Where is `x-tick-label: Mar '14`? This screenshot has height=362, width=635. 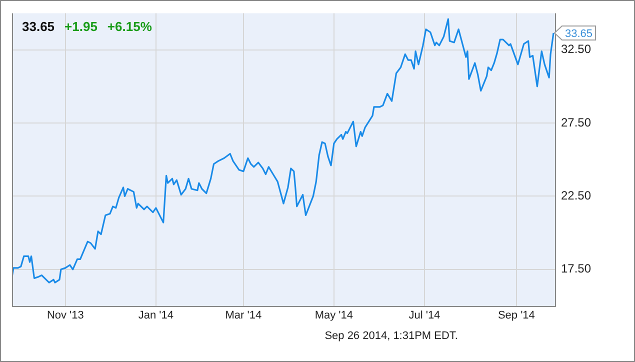 x-tick-label: Mar '14 is located at coordinates (243, 316).